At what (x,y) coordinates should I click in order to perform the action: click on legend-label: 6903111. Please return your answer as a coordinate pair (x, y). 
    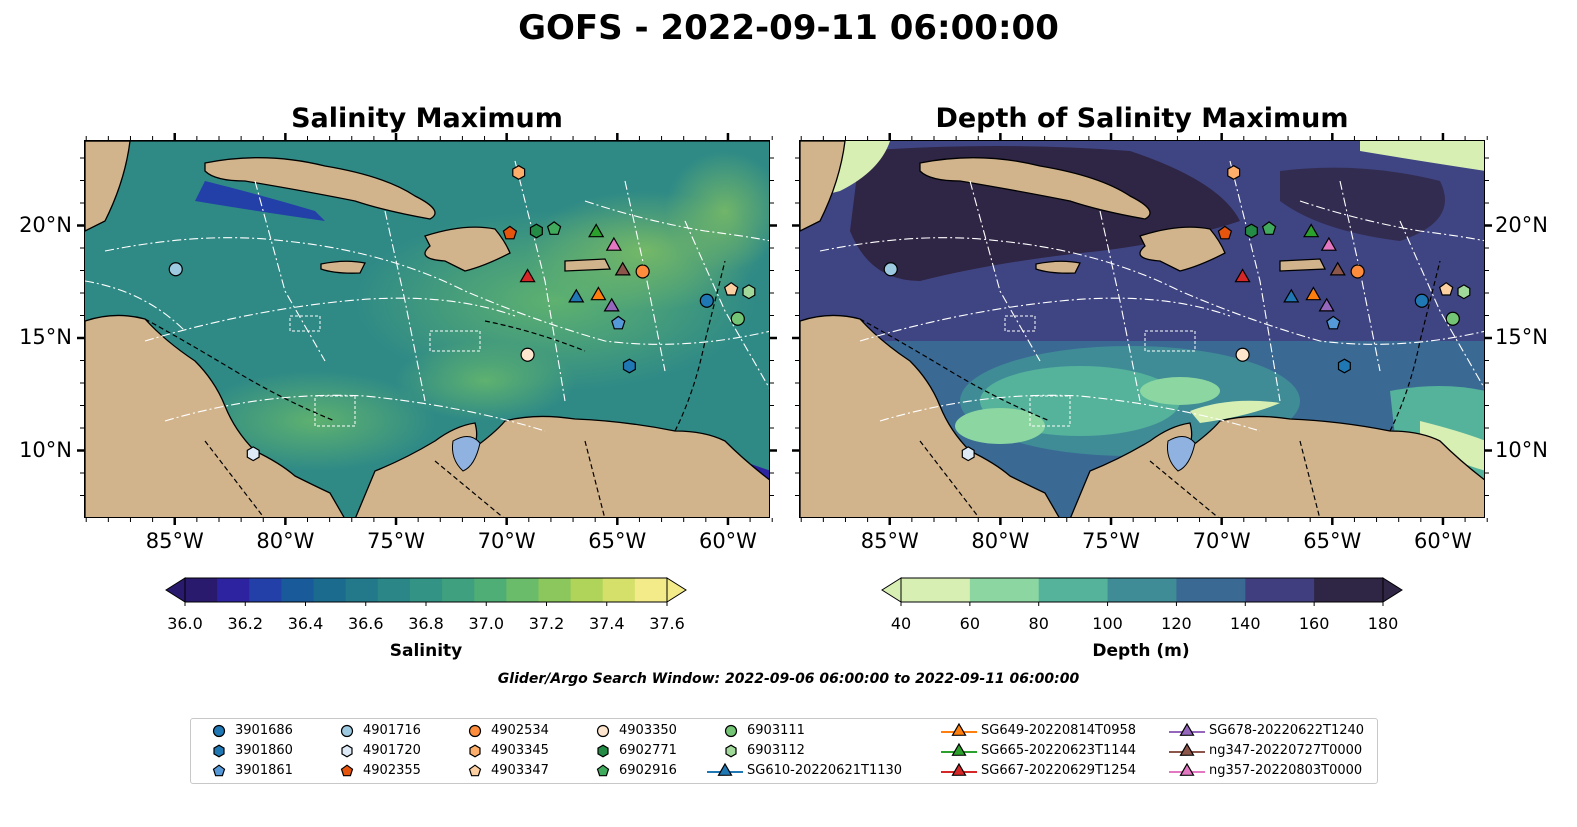
    Looking at the image, I should click on (776, 730).